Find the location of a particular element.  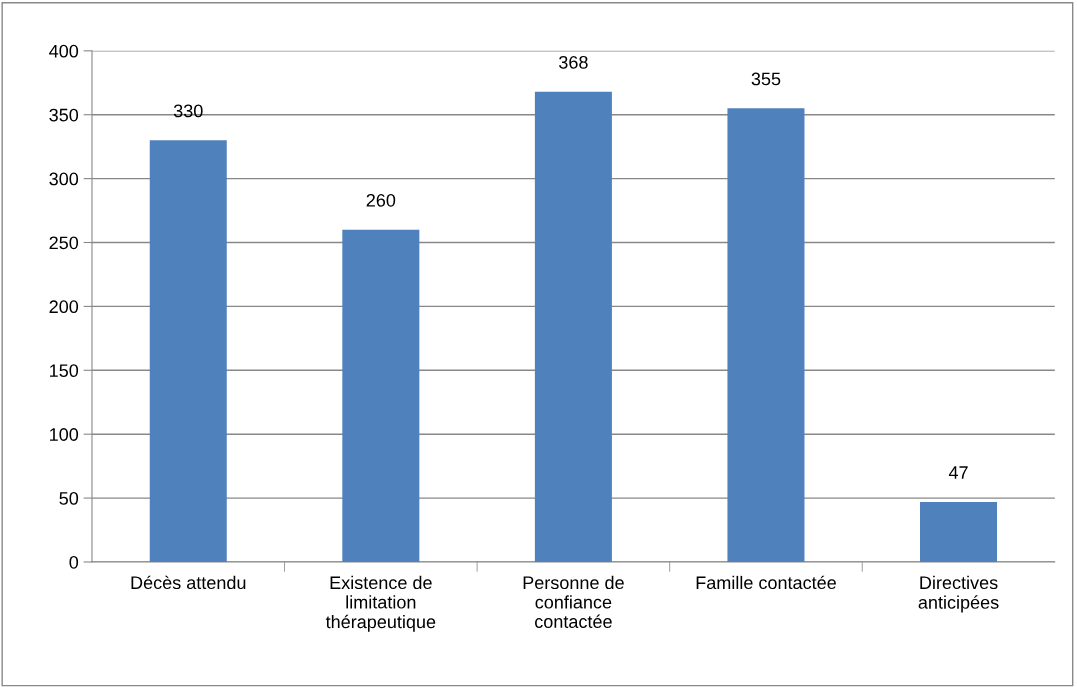

y-tick-label: 350 is located at coordinates (64, 115).